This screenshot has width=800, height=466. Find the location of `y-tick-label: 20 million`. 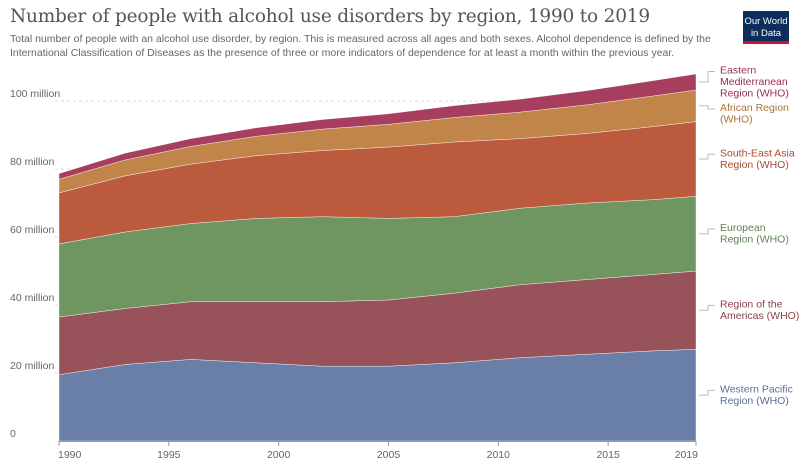

y-tick-label: 20 million is located at coordinates (32, 366).